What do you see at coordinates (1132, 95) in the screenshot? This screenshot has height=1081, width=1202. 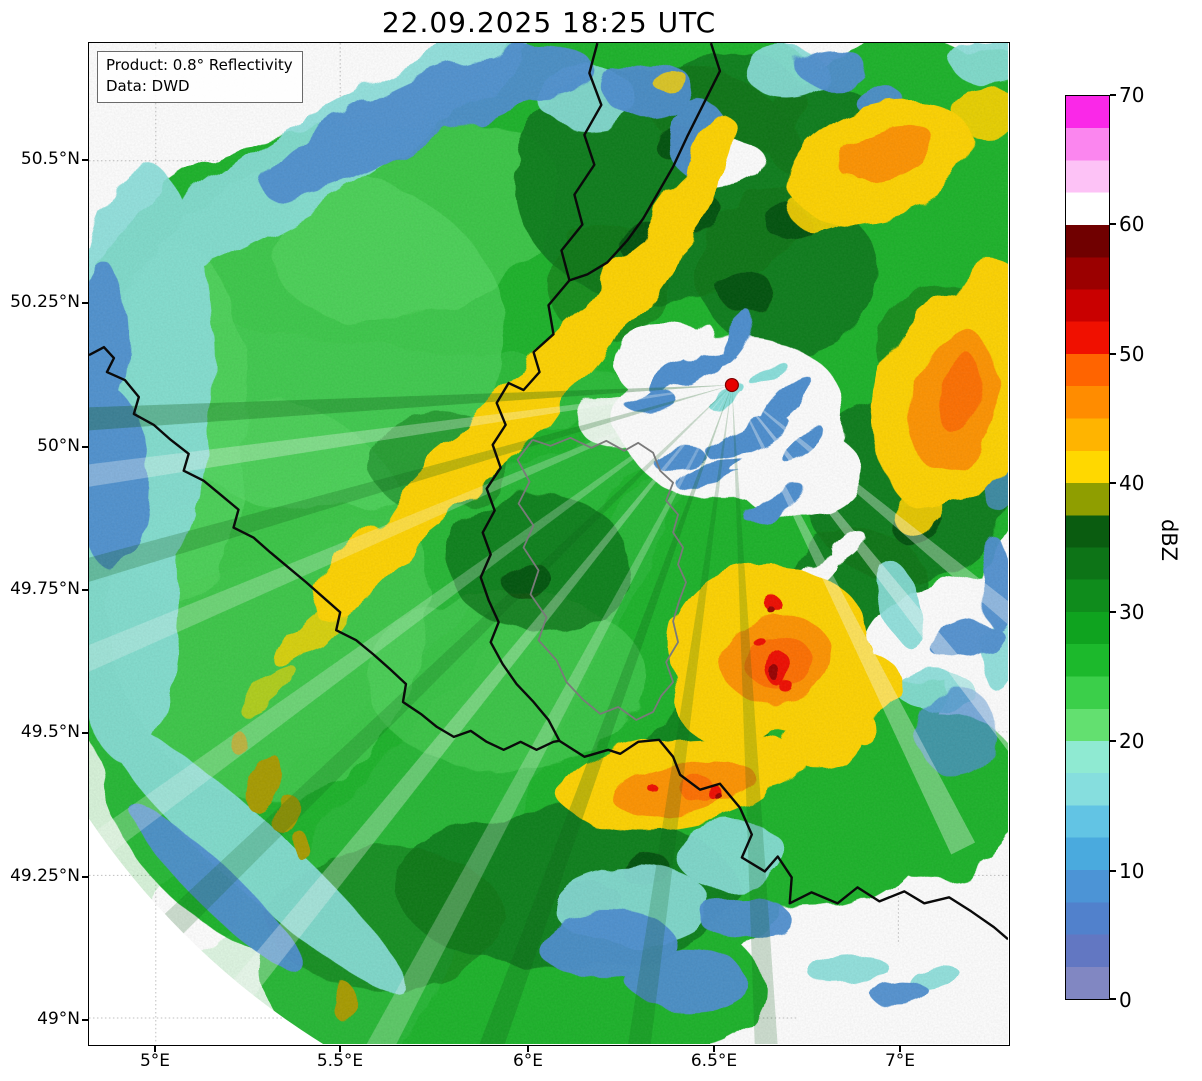 I see `colorbar-tick-label: 70` at bounding box center [1132, 95].